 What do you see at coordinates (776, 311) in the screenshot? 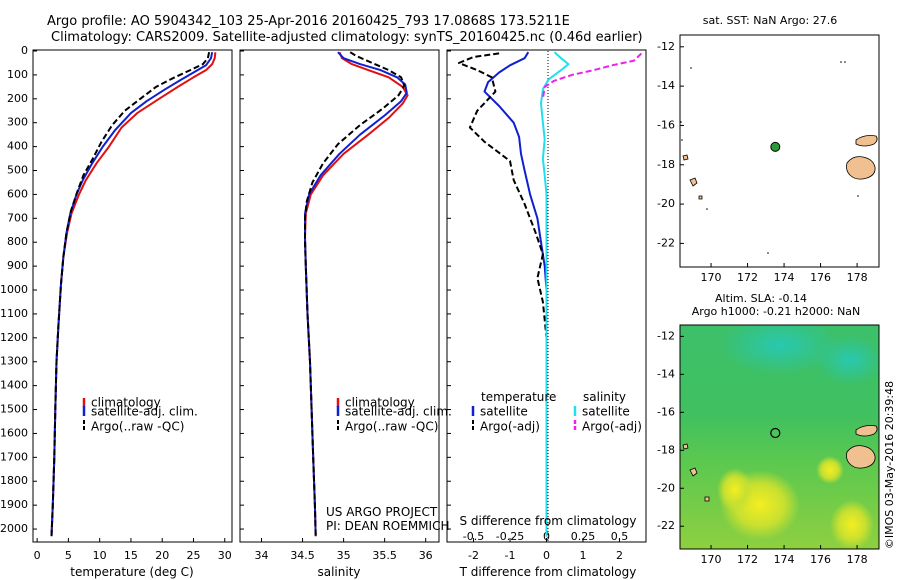
I see `sla-map-title-line2: Argo h1000: -0.21 h2000: NaN` at bounding box center [776, 311].